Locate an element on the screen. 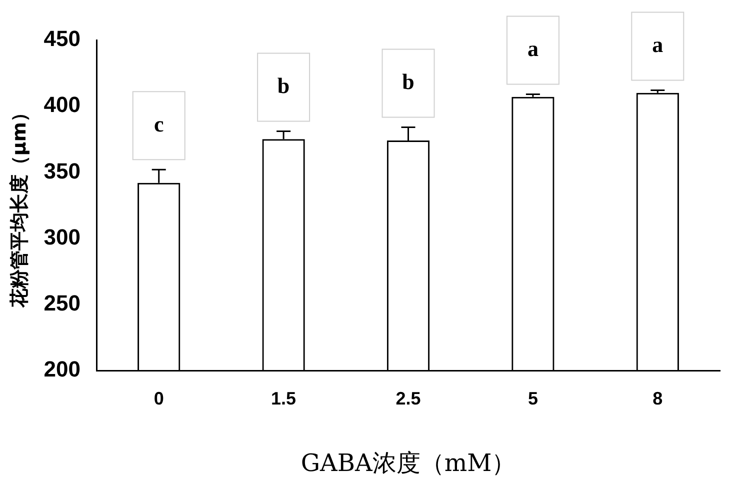 This screenshot has width=730, height=488. y-tick-label: 450 is located at coordinates (62, 39).